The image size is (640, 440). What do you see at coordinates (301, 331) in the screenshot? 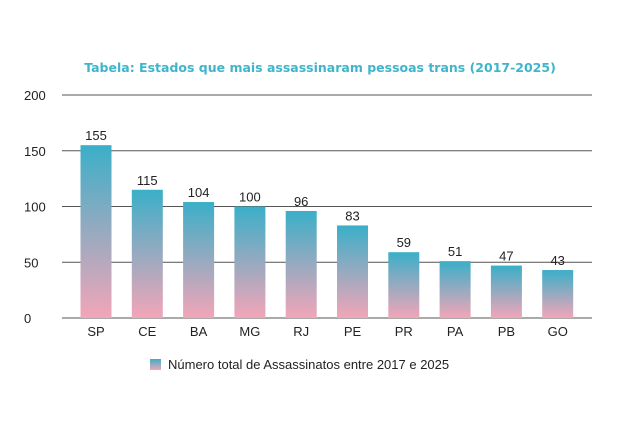
I see `x-tick-label: RJ` at bounding box center [301, 331].